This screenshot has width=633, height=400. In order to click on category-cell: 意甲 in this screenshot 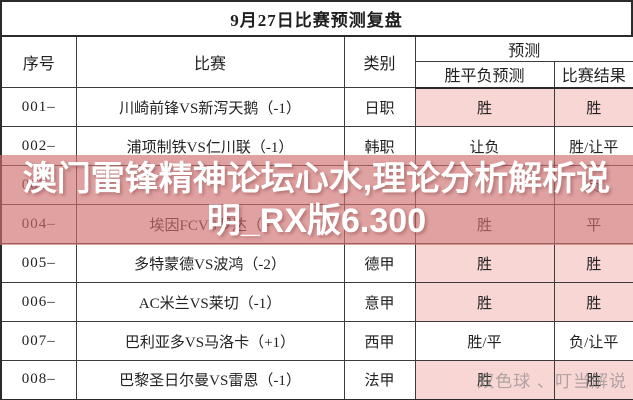, I will do `click(379, 302)`.